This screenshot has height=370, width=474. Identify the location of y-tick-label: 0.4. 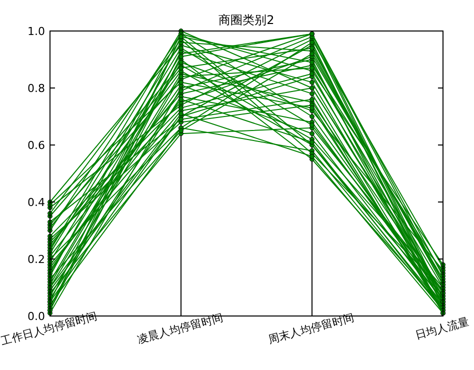
(36, 202).